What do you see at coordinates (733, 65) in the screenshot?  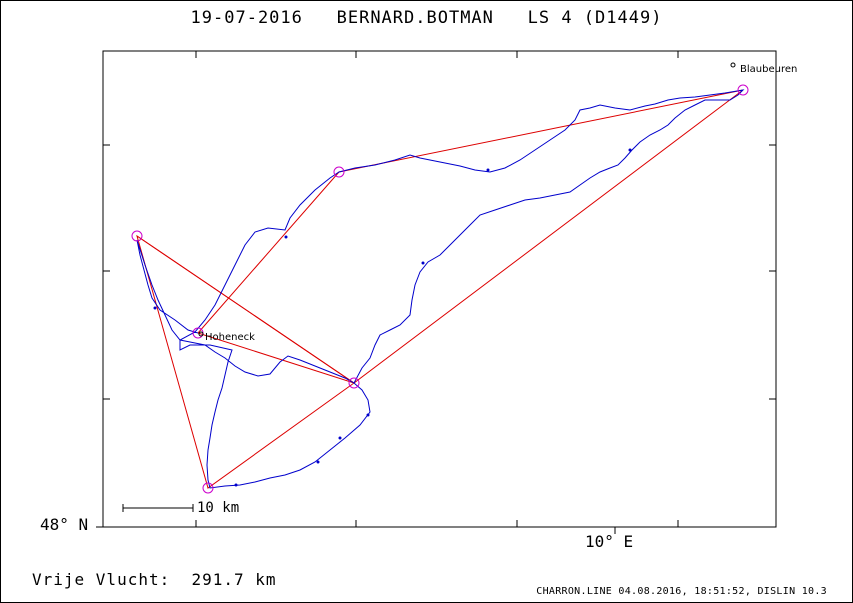 I see `place-marker-blaubeuren` at bounding box center [733, 65].